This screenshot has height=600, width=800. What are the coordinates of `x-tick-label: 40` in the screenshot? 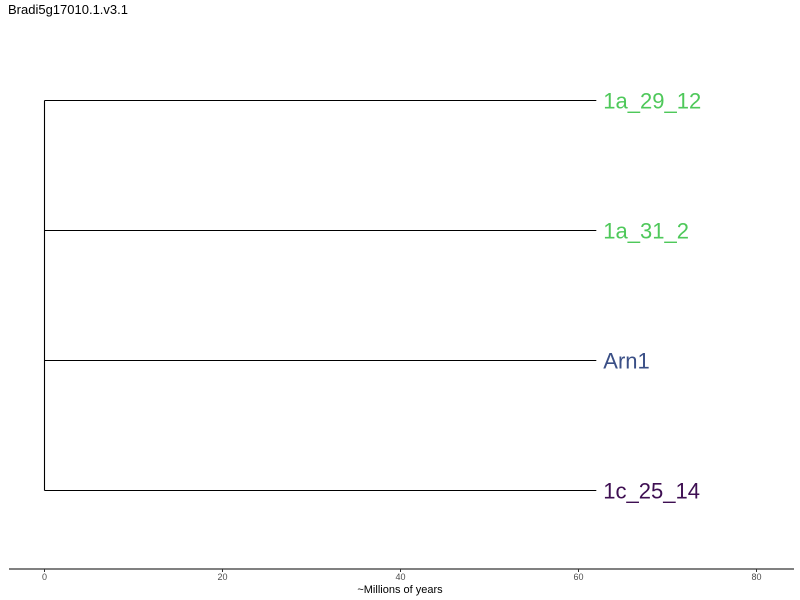 It's located at (400, 577).